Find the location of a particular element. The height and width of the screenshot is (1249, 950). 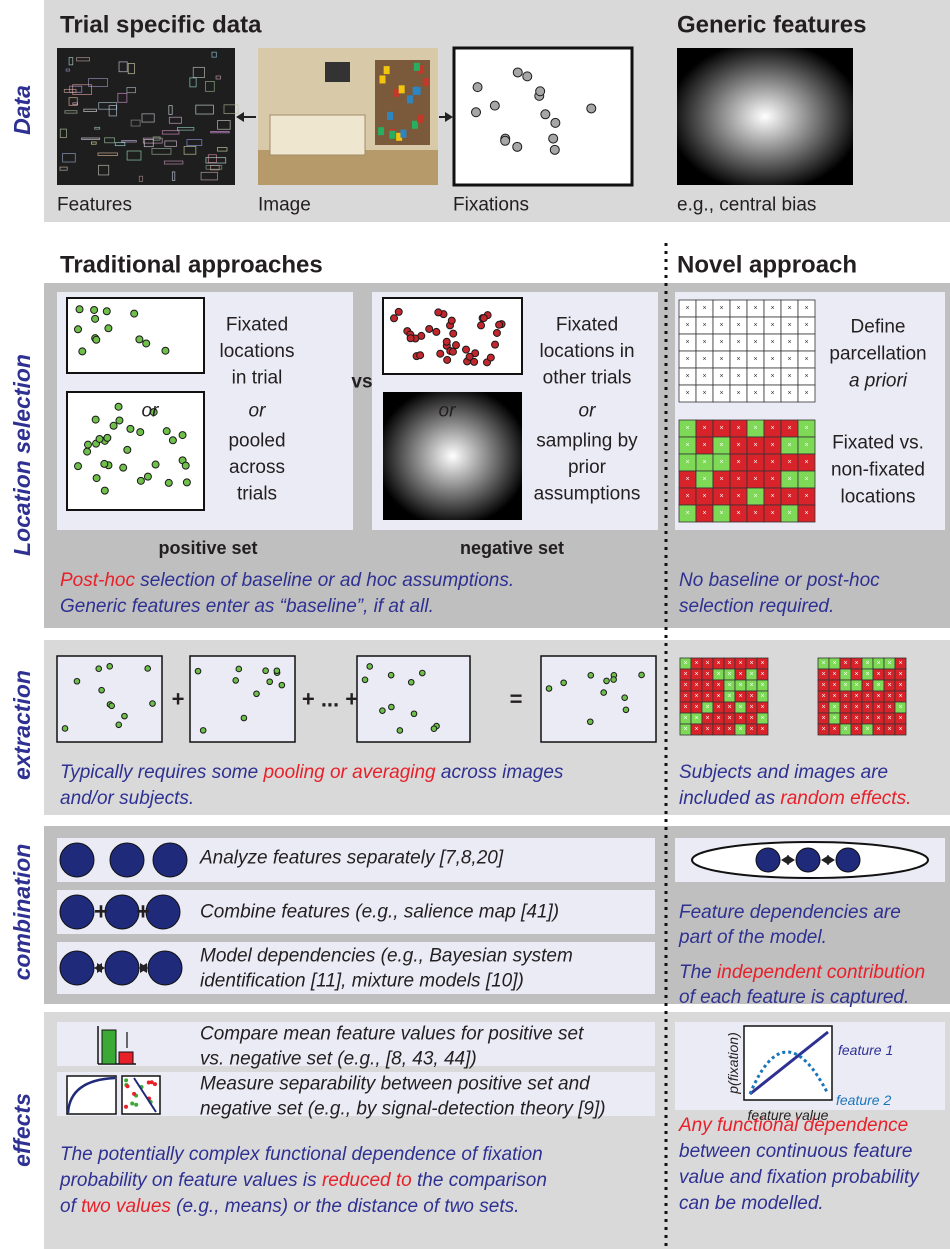

side-label: combination is located at coordinates (22, 912).